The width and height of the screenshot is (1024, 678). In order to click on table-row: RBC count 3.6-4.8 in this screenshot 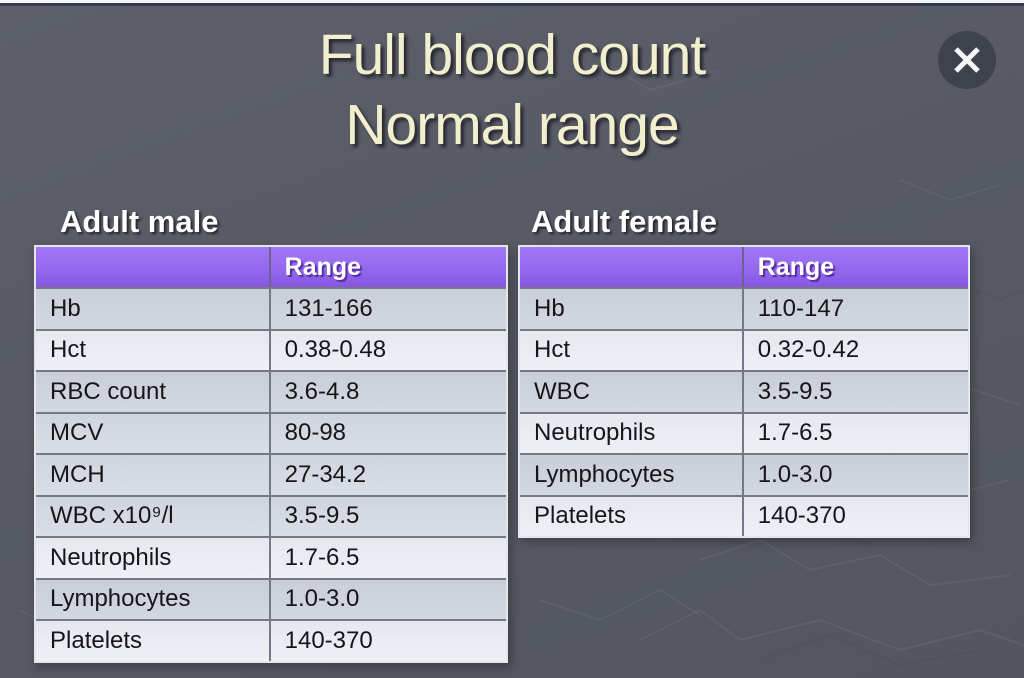, I will do `click(271, 391)`.